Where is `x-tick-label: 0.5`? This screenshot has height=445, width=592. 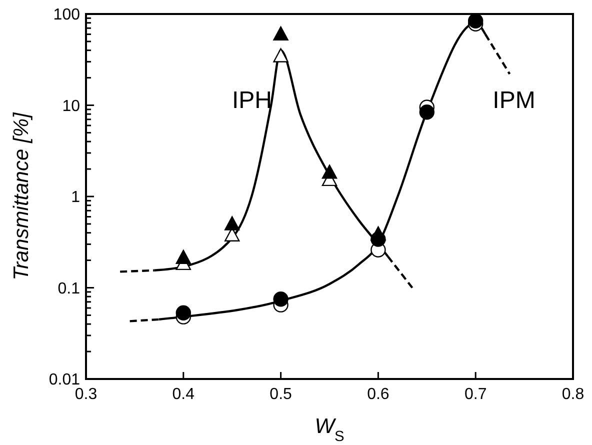 x-tick-label: 0.5 is located at coordinates (281, 394).